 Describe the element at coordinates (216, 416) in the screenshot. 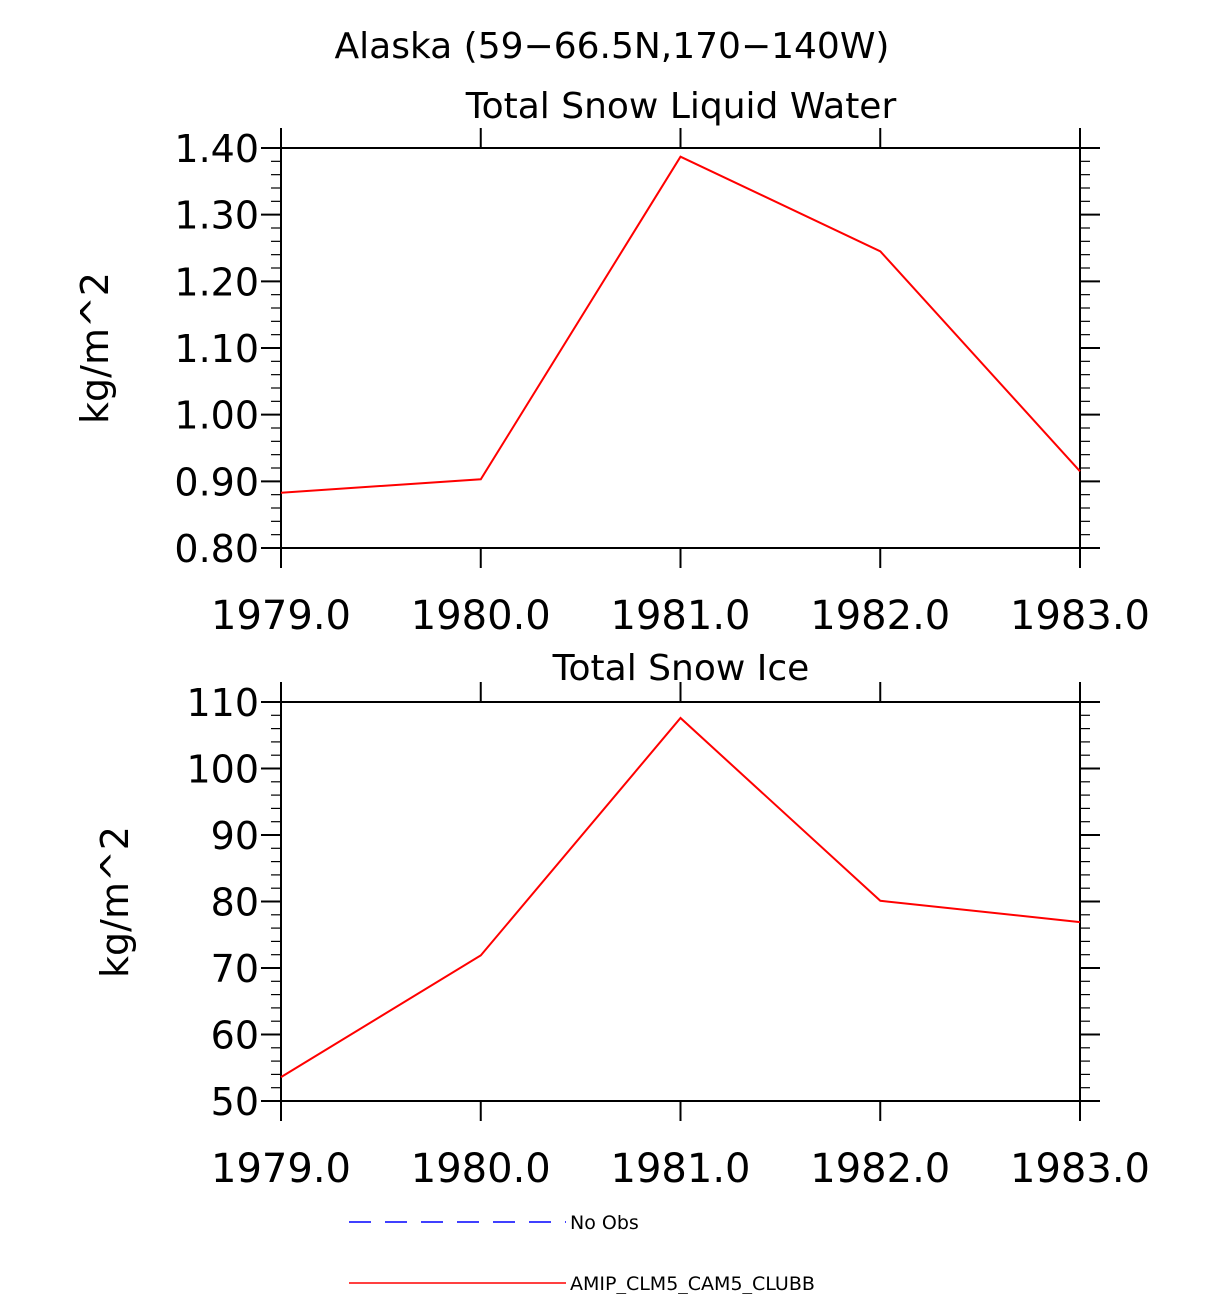

I see `y-tick-label: 1.00` at that location.